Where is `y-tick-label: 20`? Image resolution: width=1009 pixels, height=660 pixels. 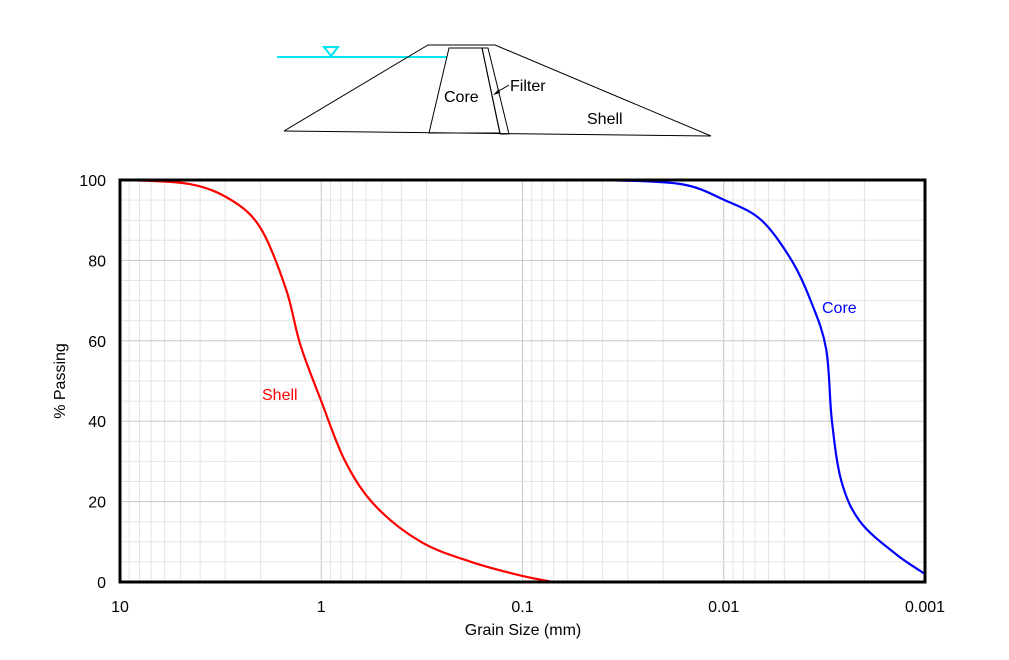
y-tick-label: 20 is located at coordinates (97, 503).